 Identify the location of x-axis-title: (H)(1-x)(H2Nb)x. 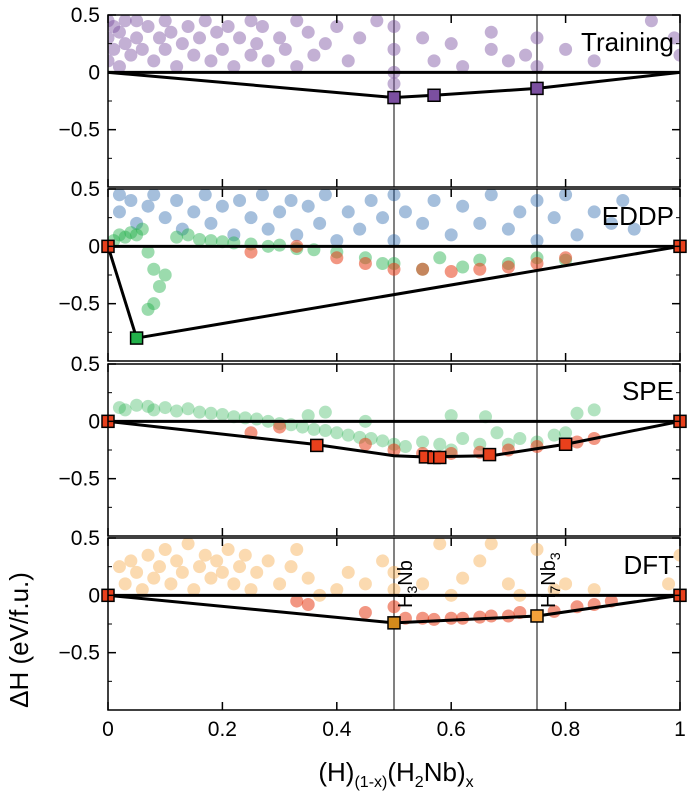
(395, 774).